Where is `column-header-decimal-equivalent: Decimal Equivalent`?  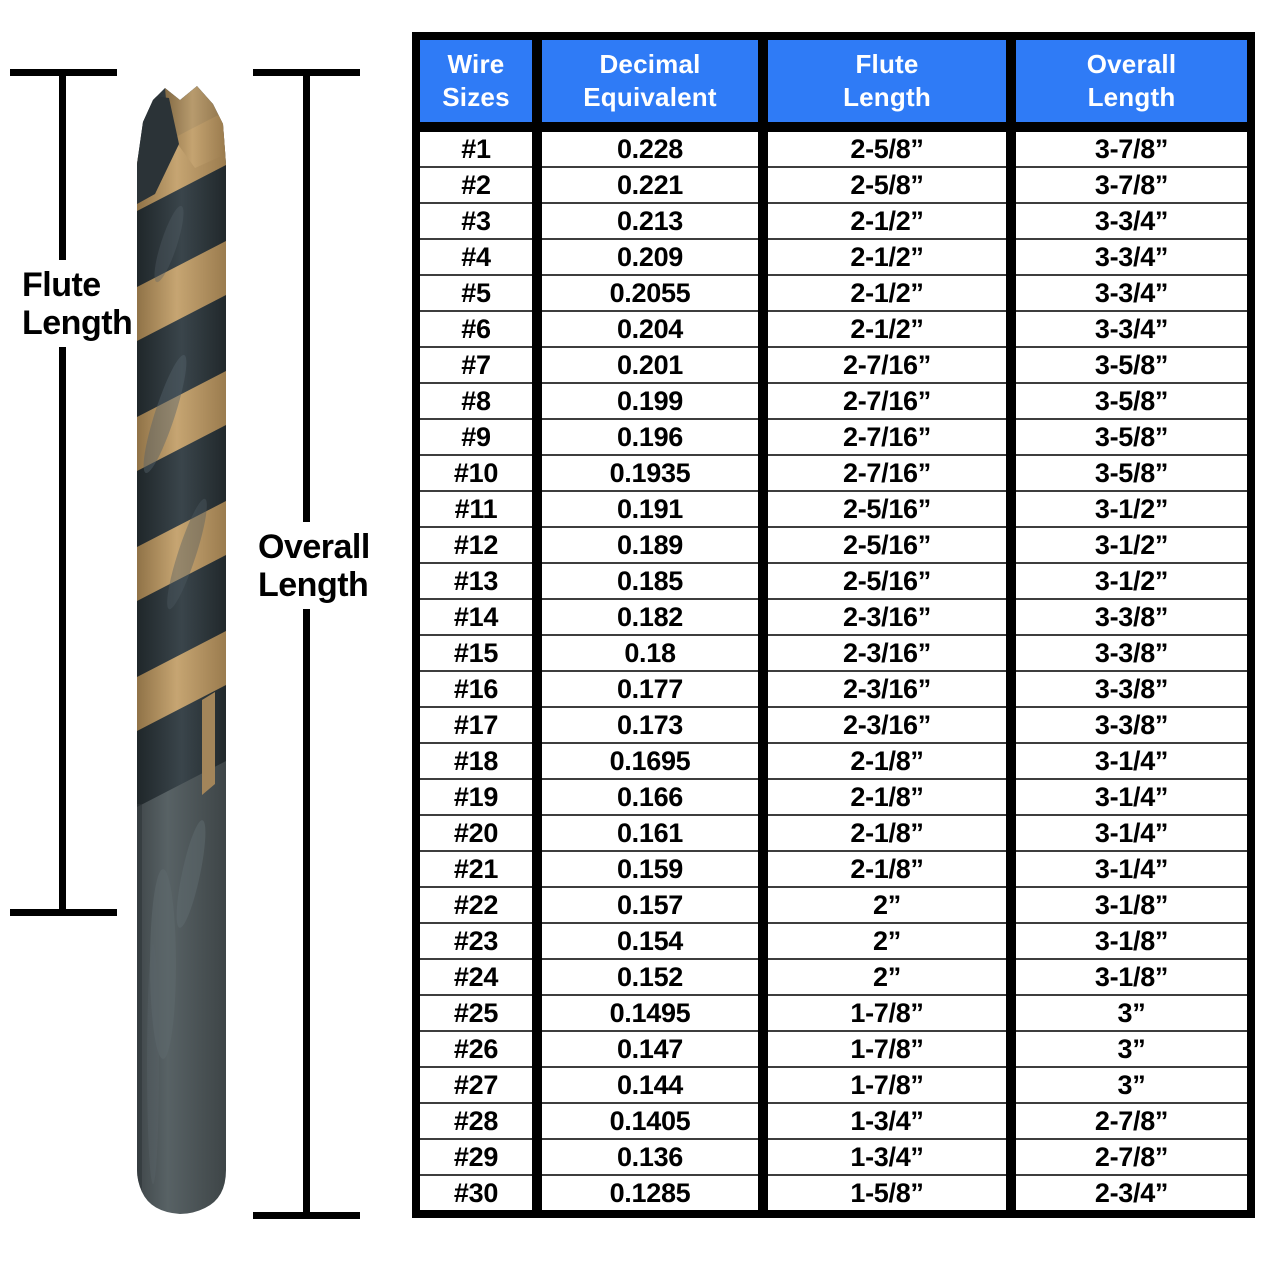 column-header-decimal-equivalent: Decimal Equivalent is located at coordinates (650, 86).